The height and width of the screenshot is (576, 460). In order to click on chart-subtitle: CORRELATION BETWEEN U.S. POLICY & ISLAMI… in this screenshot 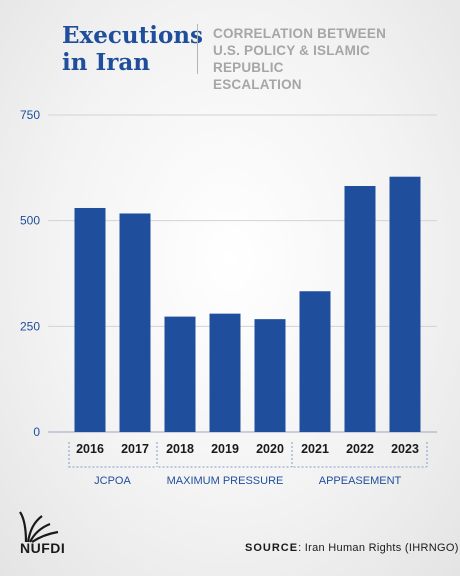, I will do `click(328, 59)`.